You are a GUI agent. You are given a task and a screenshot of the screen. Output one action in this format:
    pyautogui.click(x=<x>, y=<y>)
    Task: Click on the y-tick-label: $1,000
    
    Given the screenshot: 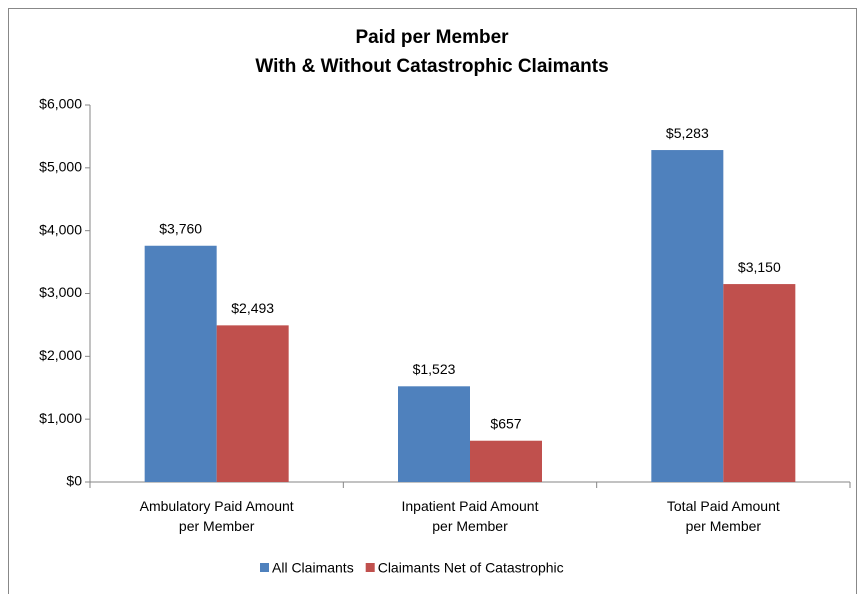 What is the action you would take?
    pyautogui.click(x=60, y=418)
    